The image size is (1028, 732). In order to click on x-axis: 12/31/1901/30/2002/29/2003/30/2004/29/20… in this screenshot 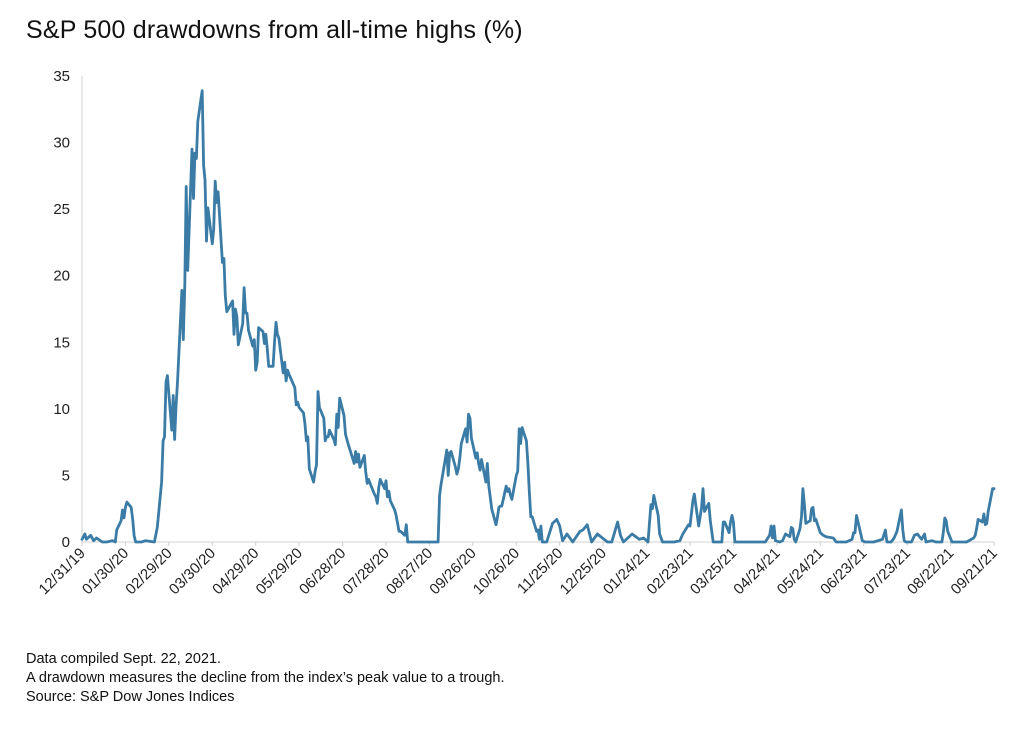, I will do `click(518, 569)`.